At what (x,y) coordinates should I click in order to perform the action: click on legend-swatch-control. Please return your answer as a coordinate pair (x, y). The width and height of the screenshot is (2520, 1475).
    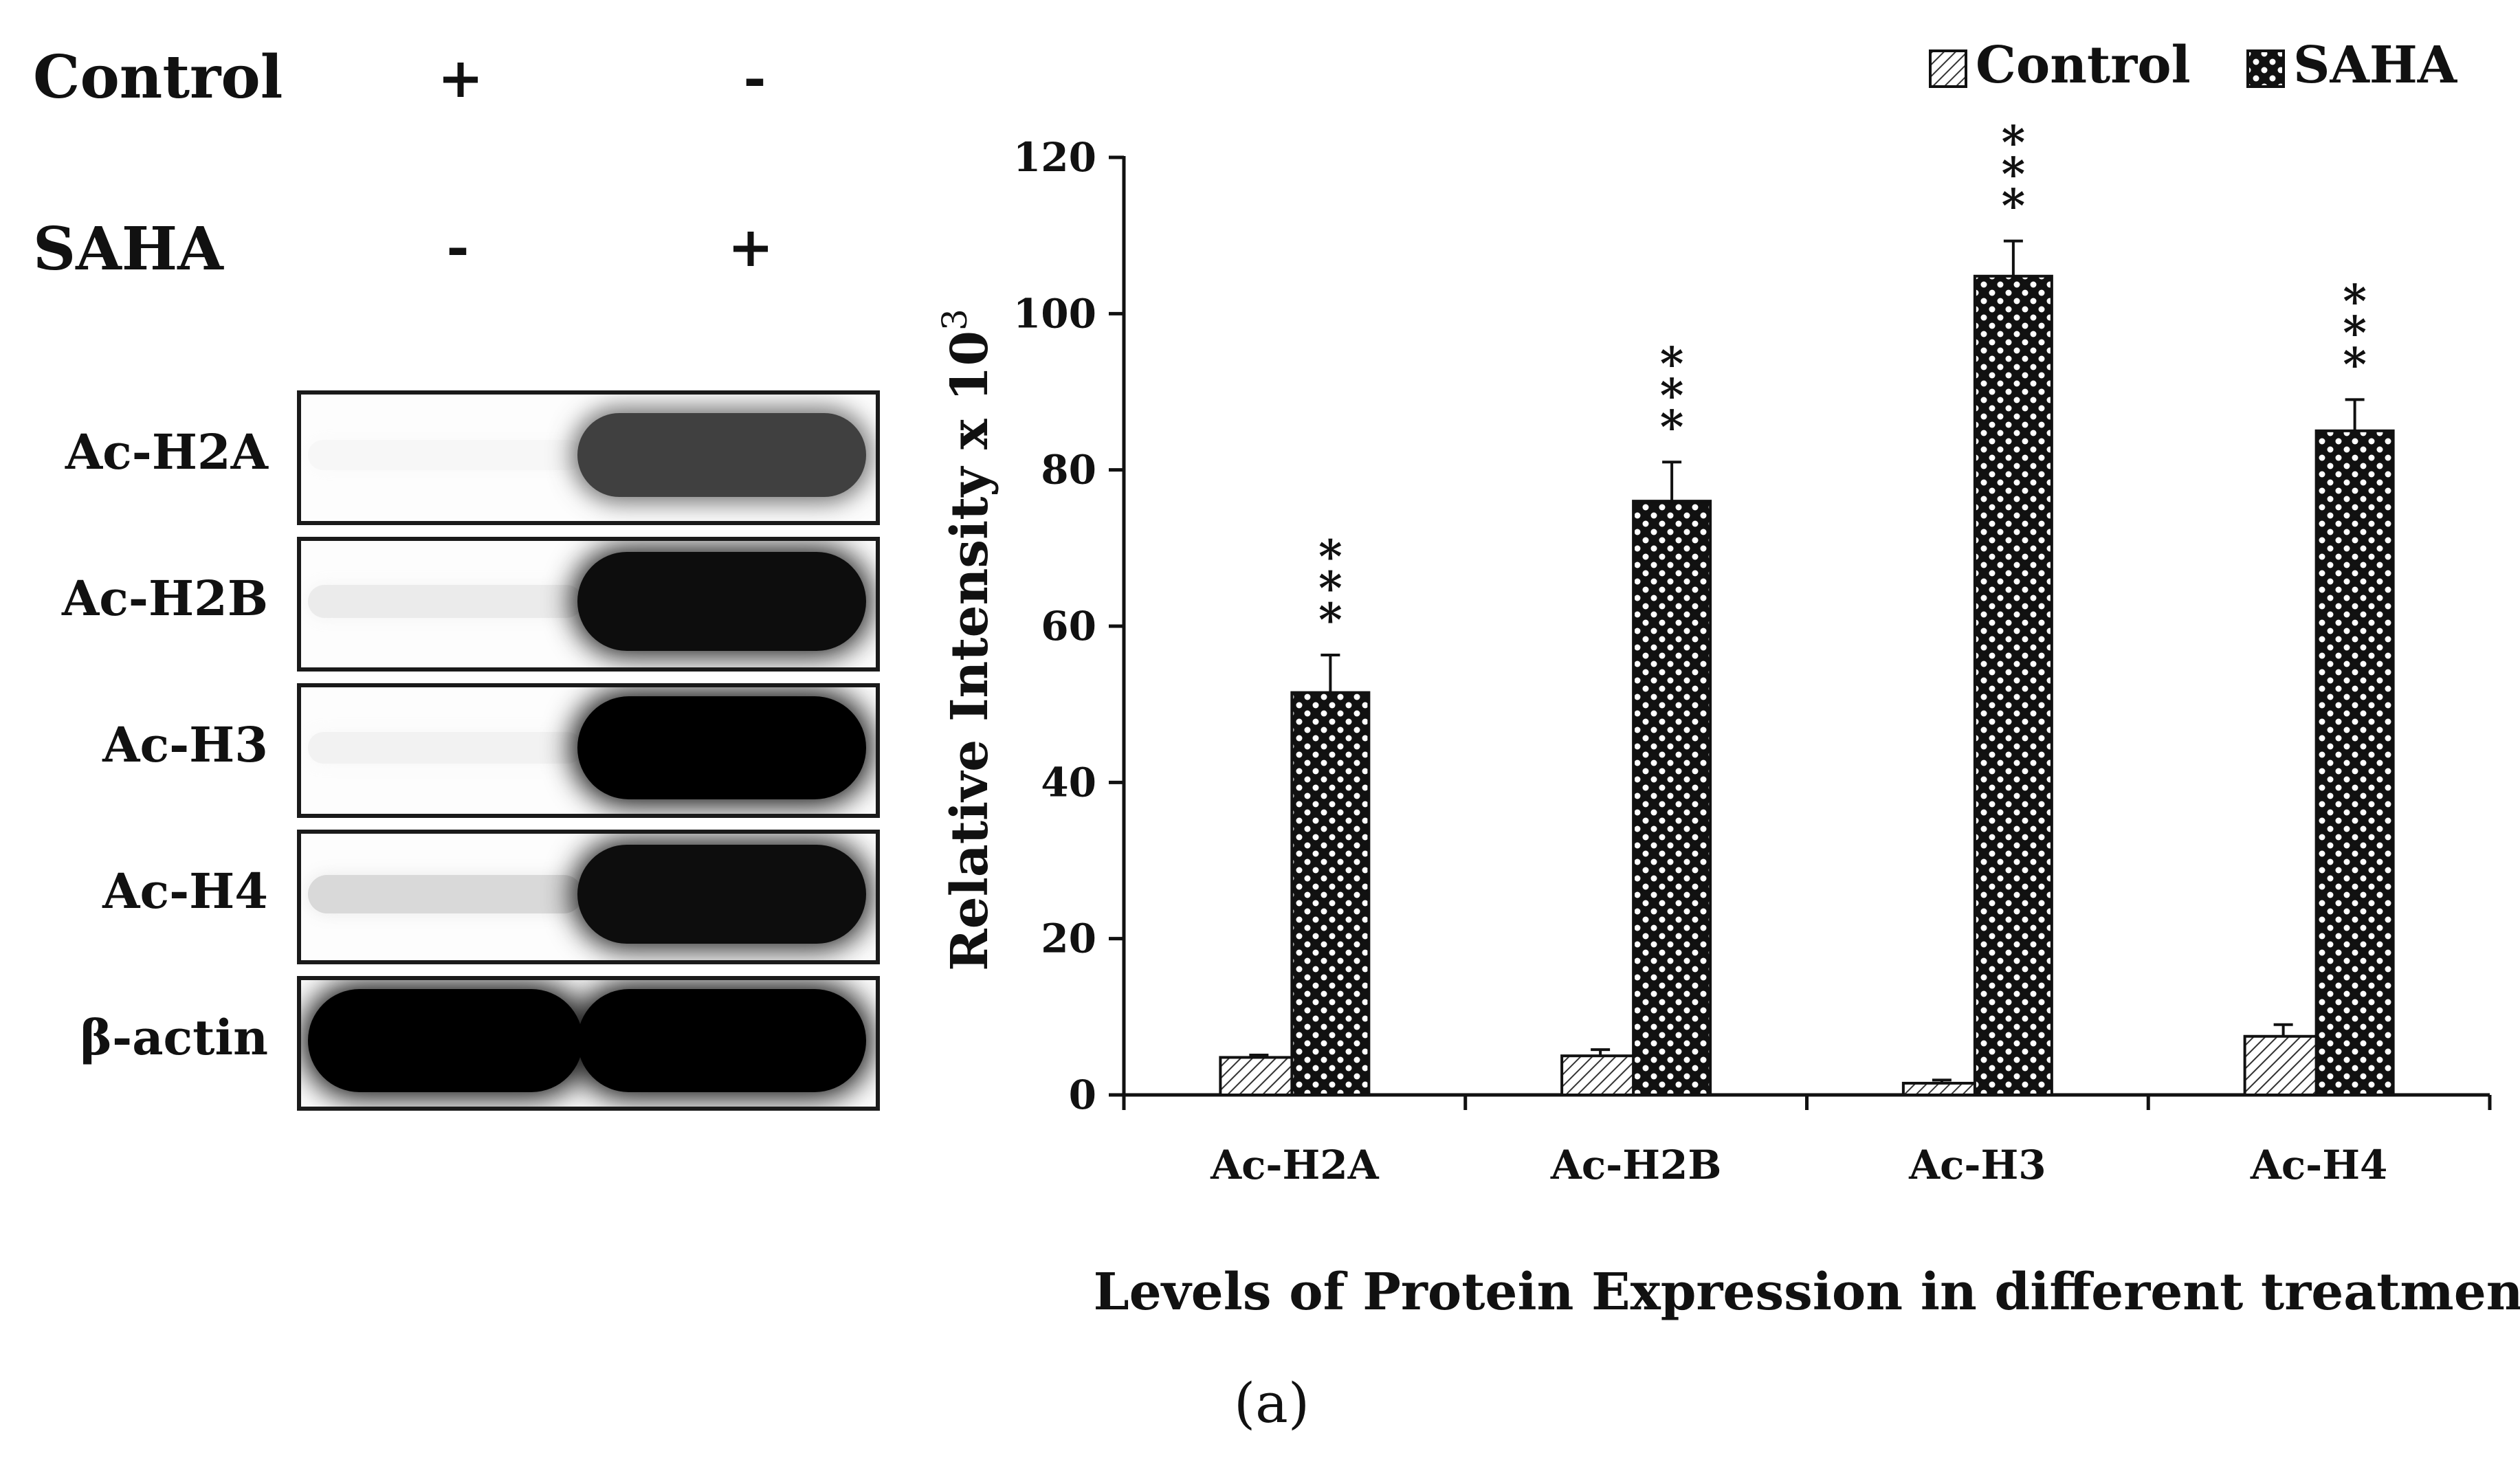
    Looking at the image, I should click on (1948, 68).